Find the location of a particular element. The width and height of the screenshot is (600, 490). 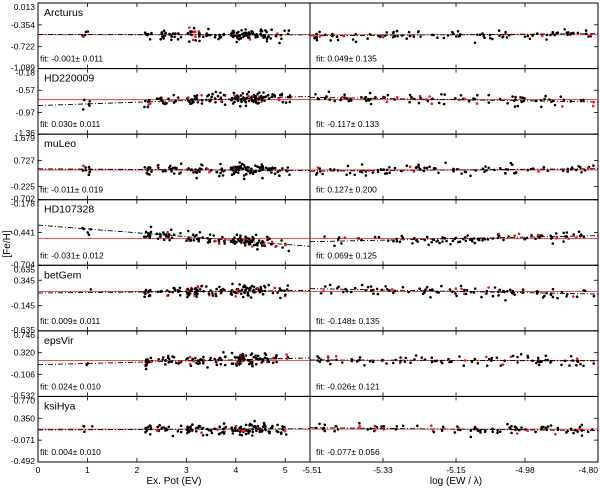

x-tick-labels: 0 1 2 3 4 5 -5.51 -5.33 -5.15 -4.98 -4.80 is located at coordinates (317, 470).